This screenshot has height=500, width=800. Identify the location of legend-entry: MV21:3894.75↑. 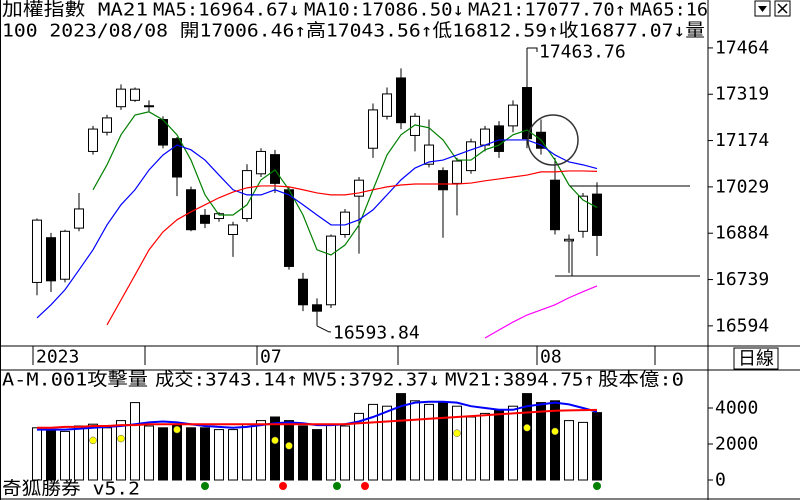
(520, 380).